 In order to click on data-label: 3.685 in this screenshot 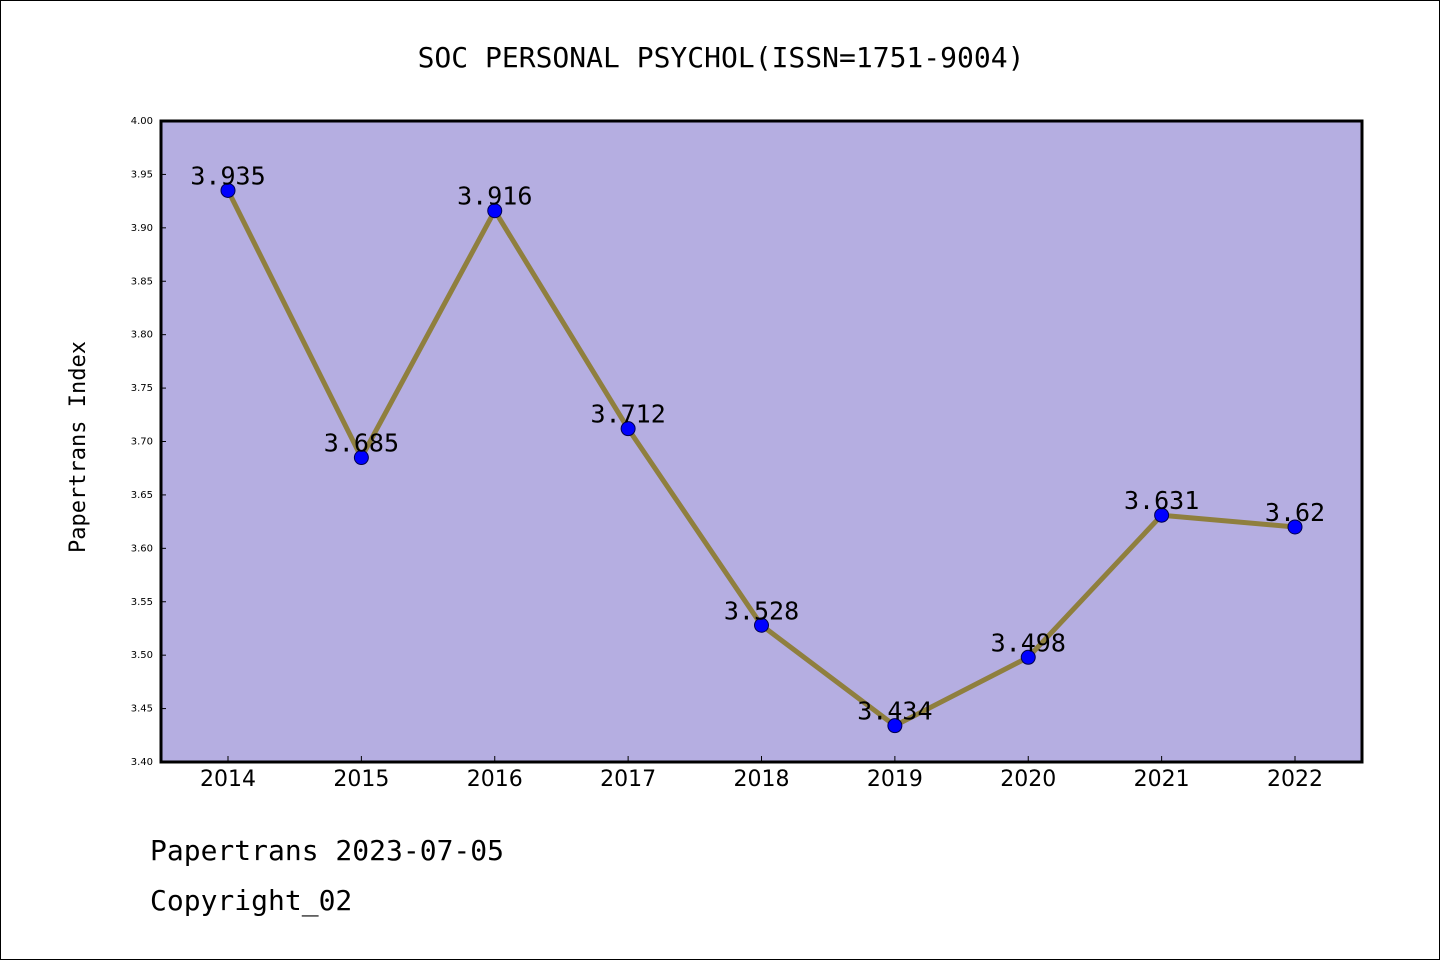, I will do `click(361, 443)`.